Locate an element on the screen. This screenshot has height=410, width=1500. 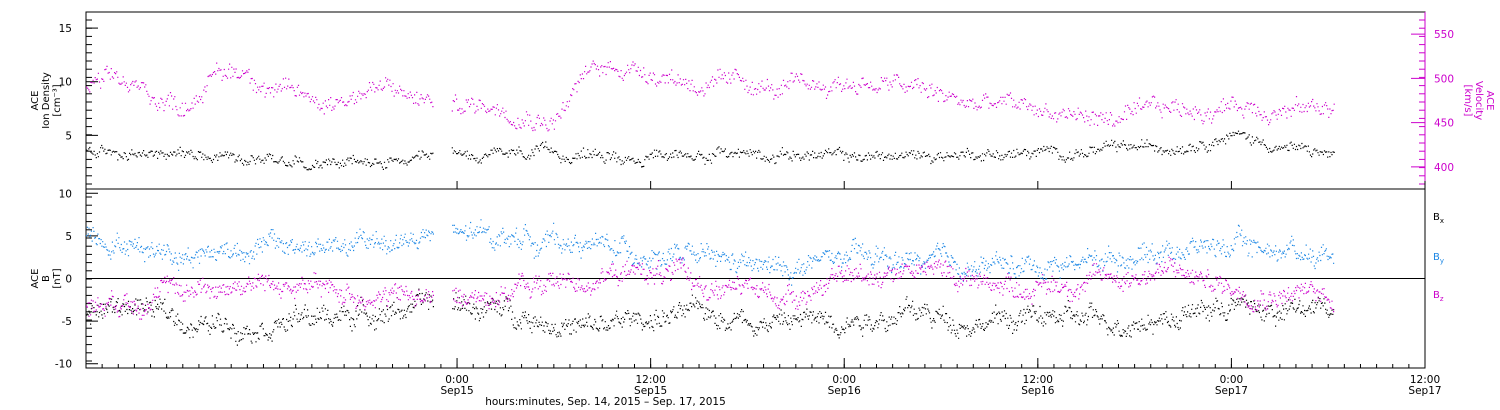
legend-subscript: y is located at coordinates (1442, 261).